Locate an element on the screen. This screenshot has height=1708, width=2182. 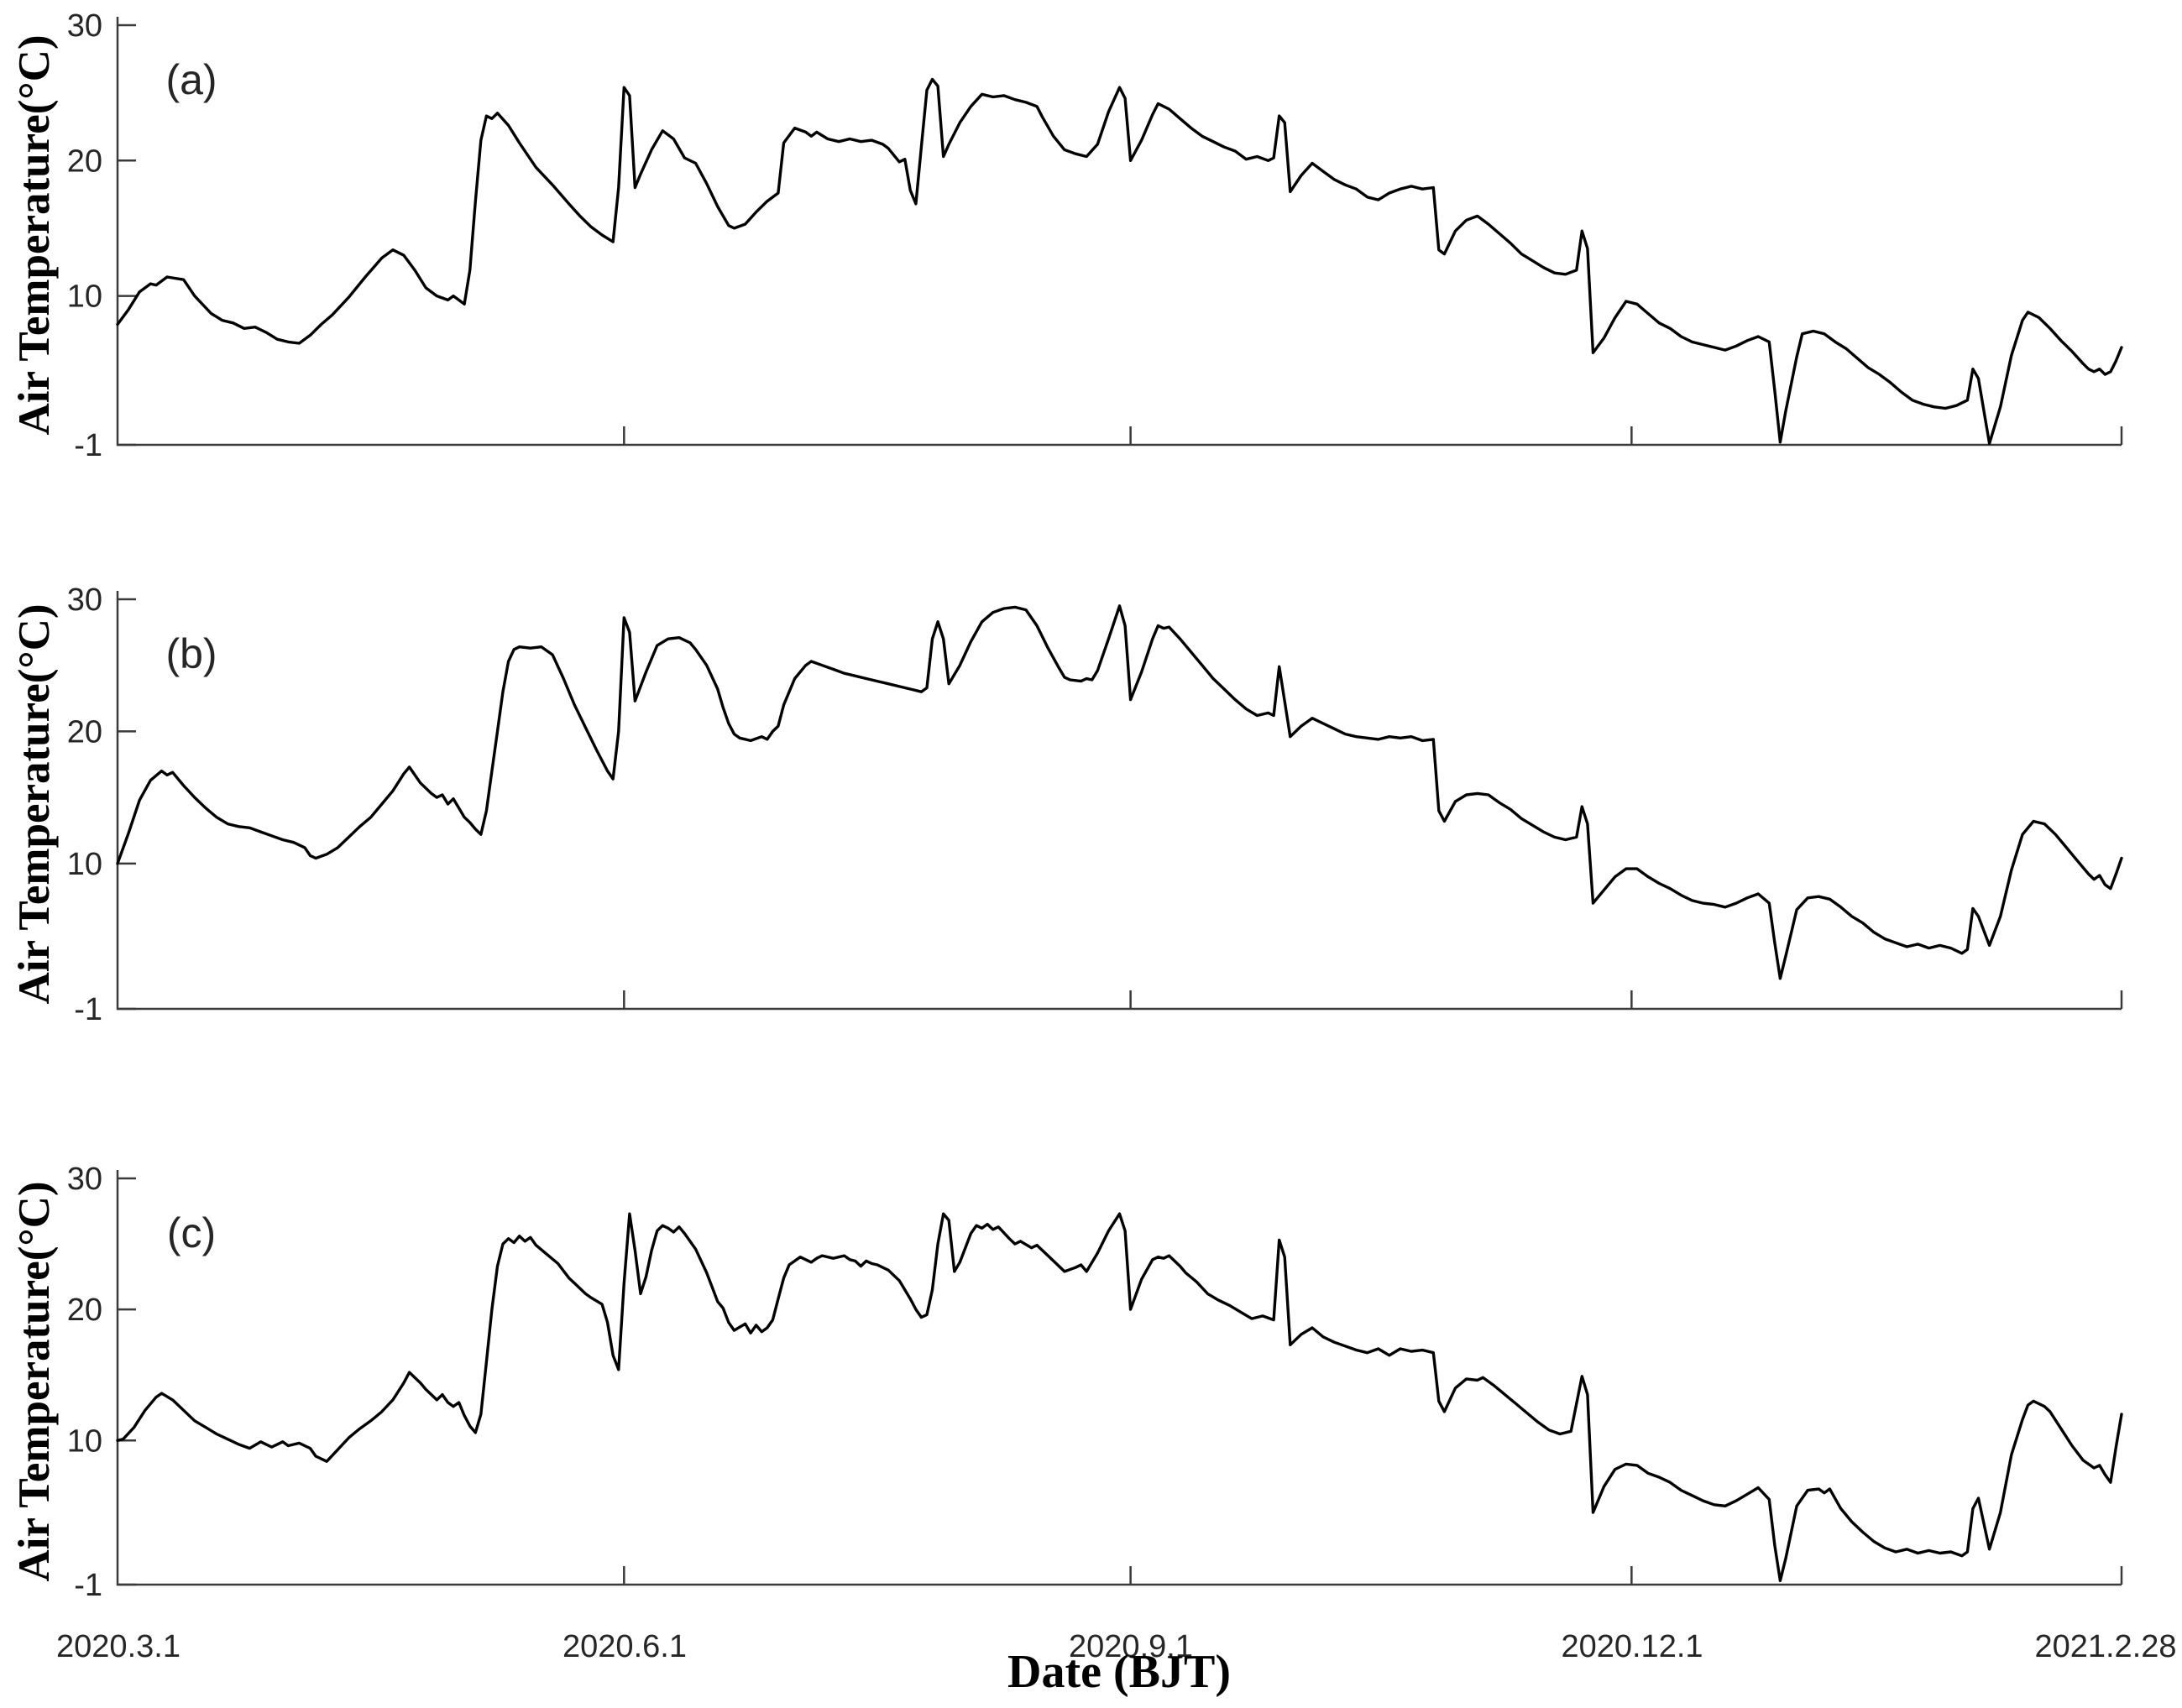
panel-b-letter: (b) is located at coordinates (191, 653).